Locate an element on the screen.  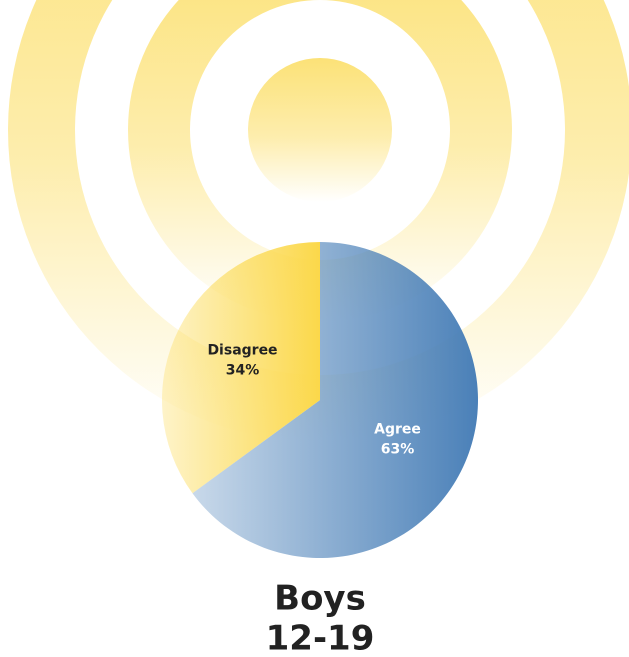
value-label: 63% is located at coordinates (398, 449).